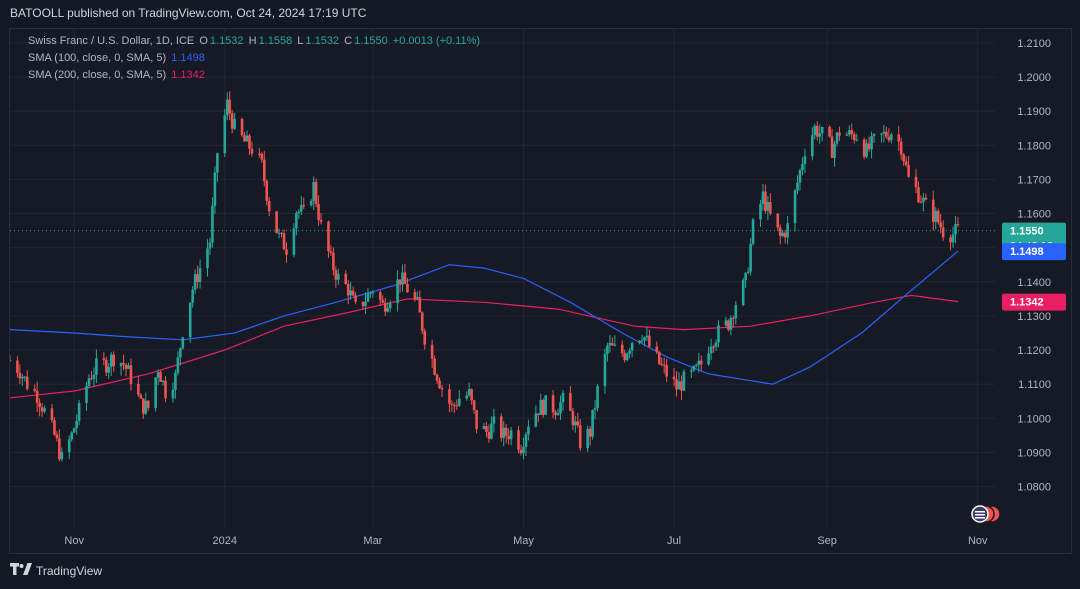 The height and width of the screenshot is (589, 1080). What do you see at coordinates (986, 514) in the screenshot?
I see `events-flag-icon` at bounding box center [986, 514].